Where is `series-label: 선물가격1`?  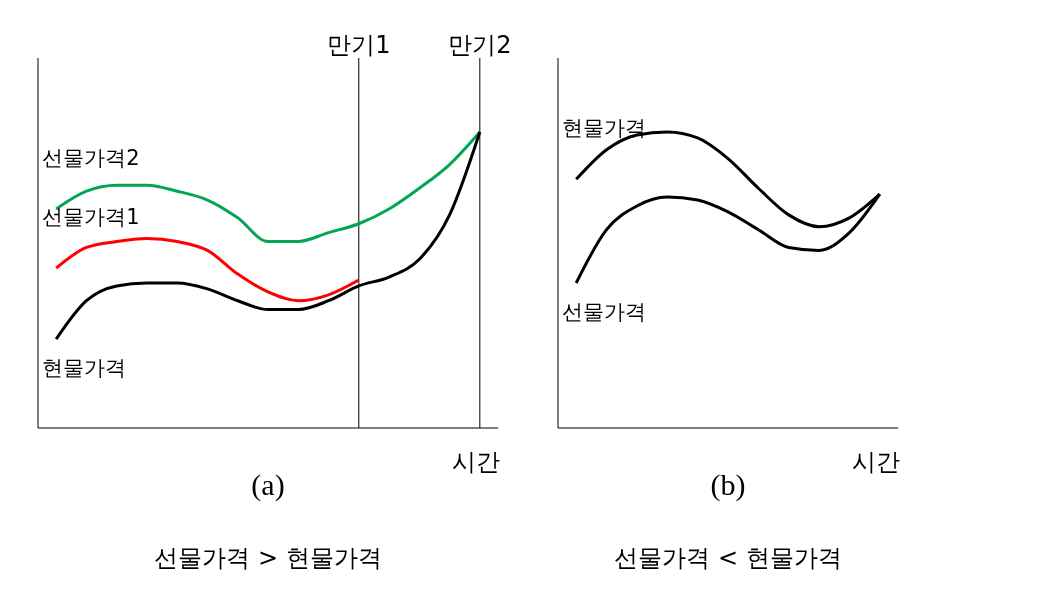
series-label: 선물가격1 is located at coordinates (91, 217).